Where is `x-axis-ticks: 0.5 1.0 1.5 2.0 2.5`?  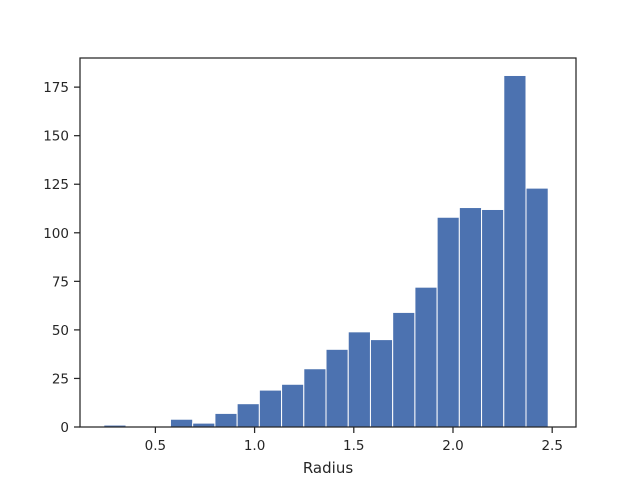 x-axis-ticks: 0.5 1.0 1.5 2.0 2.5 is located at coordinates (354, 440).